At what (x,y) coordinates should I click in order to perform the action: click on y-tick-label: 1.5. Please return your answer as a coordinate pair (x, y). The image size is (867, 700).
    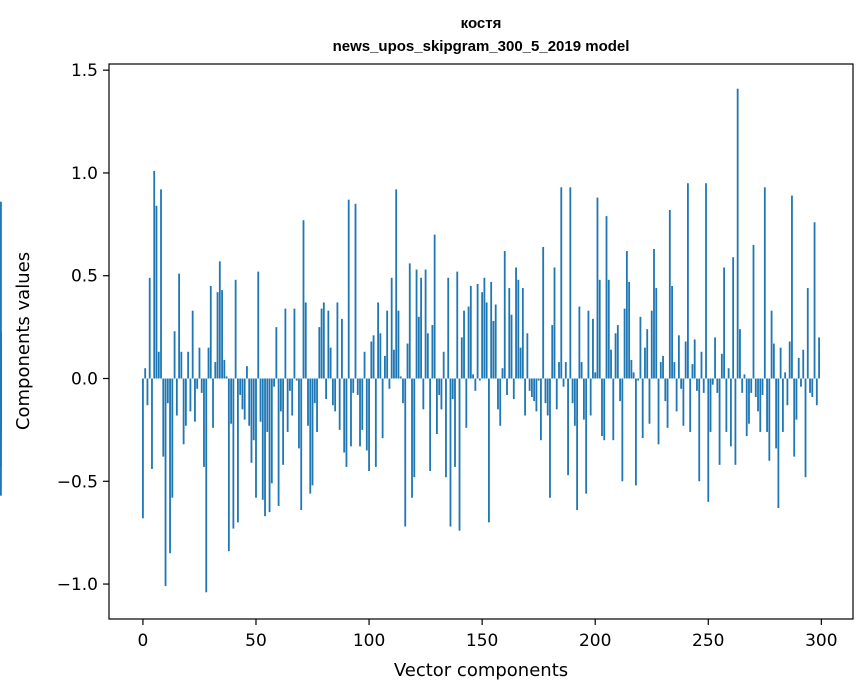
    Looking at the image, I should click on (84, 71).